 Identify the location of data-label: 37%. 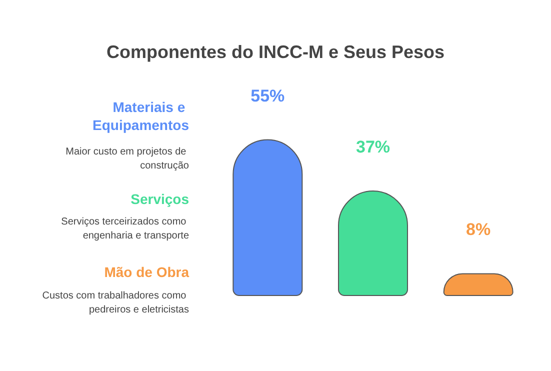
(373, 147).